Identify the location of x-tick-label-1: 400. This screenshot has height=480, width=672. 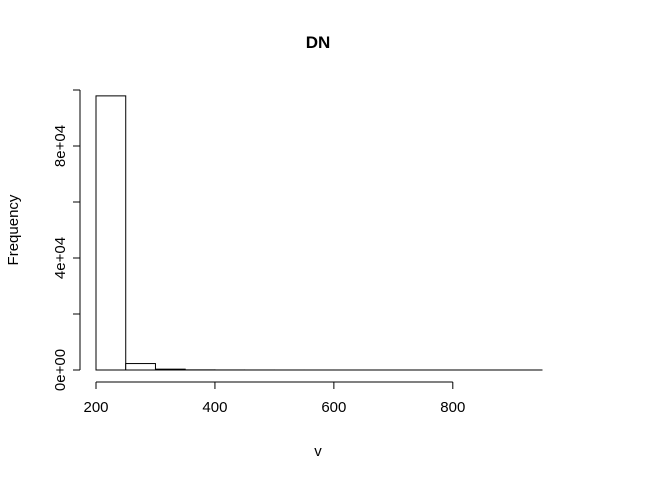
(214, 407).